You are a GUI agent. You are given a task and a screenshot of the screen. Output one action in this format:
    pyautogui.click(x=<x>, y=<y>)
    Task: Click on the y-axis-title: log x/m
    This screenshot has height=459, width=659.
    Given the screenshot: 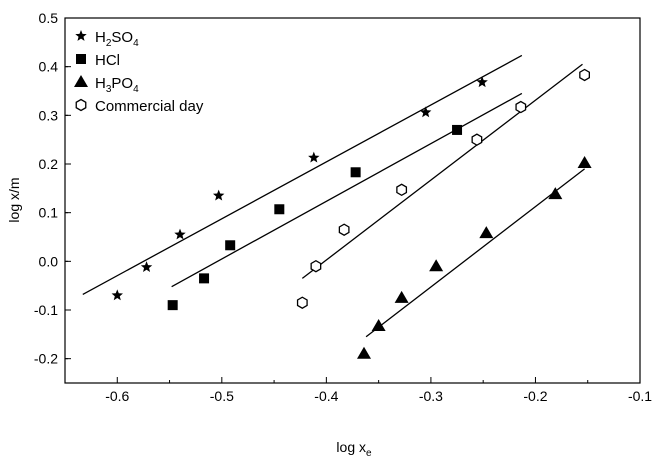 What is the action you would take?
    pyautogui.click(x=14, y=199)
    